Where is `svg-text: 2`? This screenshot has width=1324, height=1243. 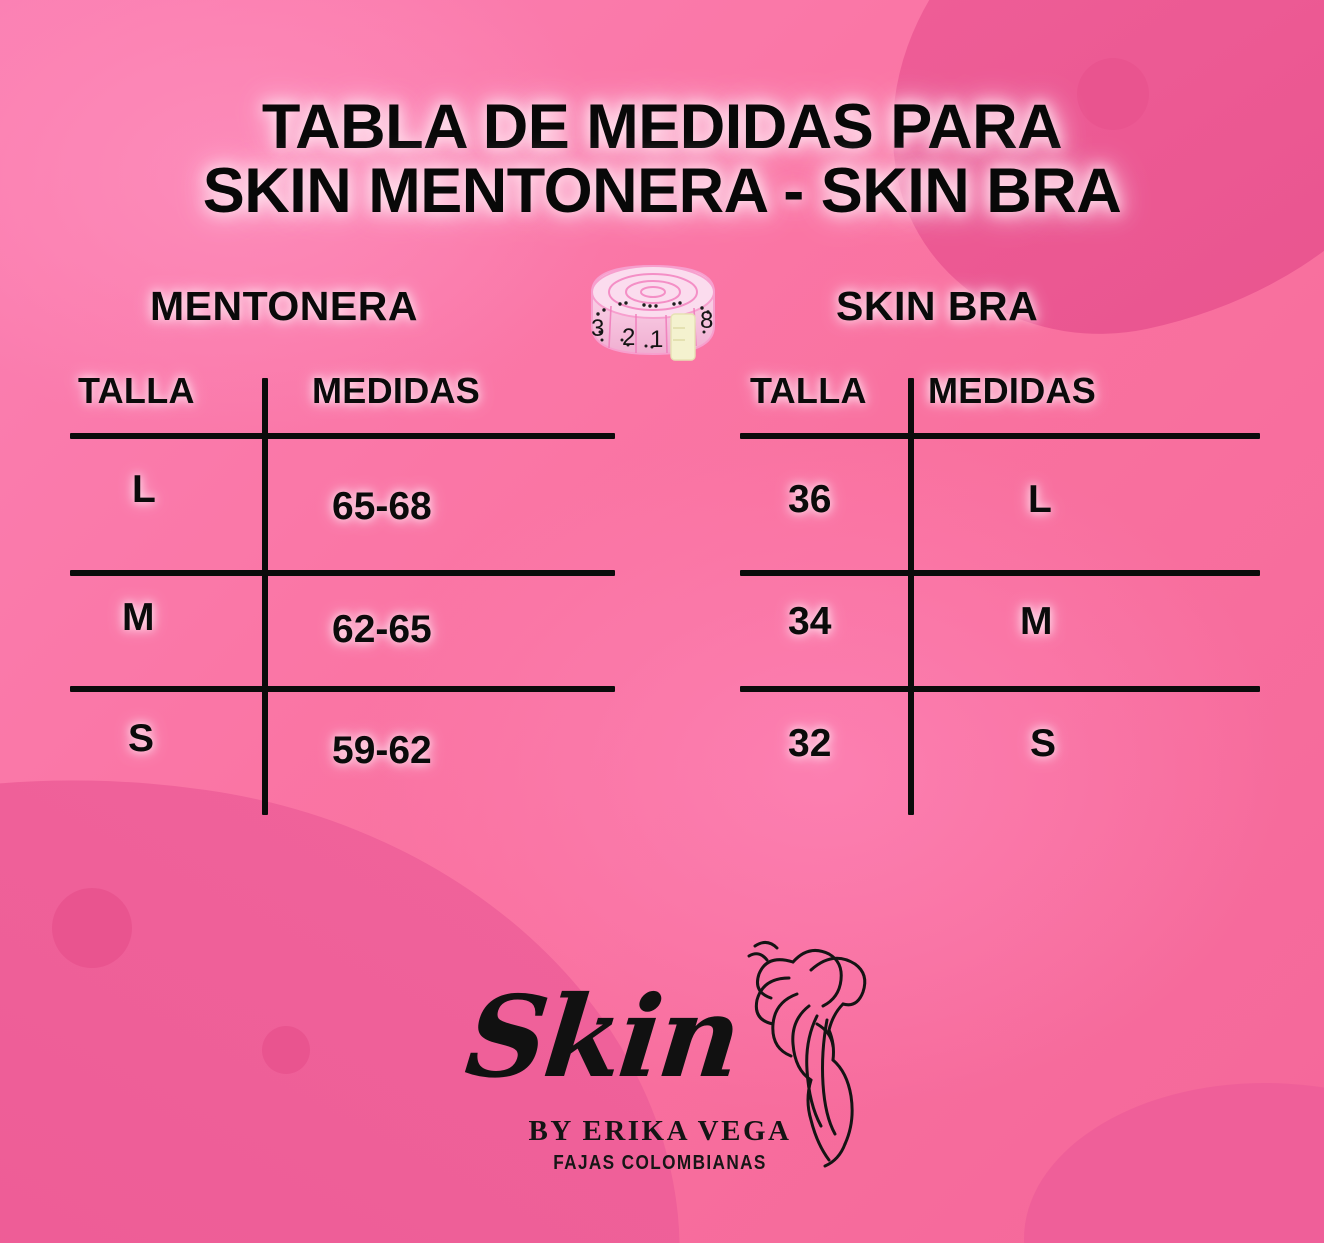 svg-text: 2 is located at coordinates (628, 337).